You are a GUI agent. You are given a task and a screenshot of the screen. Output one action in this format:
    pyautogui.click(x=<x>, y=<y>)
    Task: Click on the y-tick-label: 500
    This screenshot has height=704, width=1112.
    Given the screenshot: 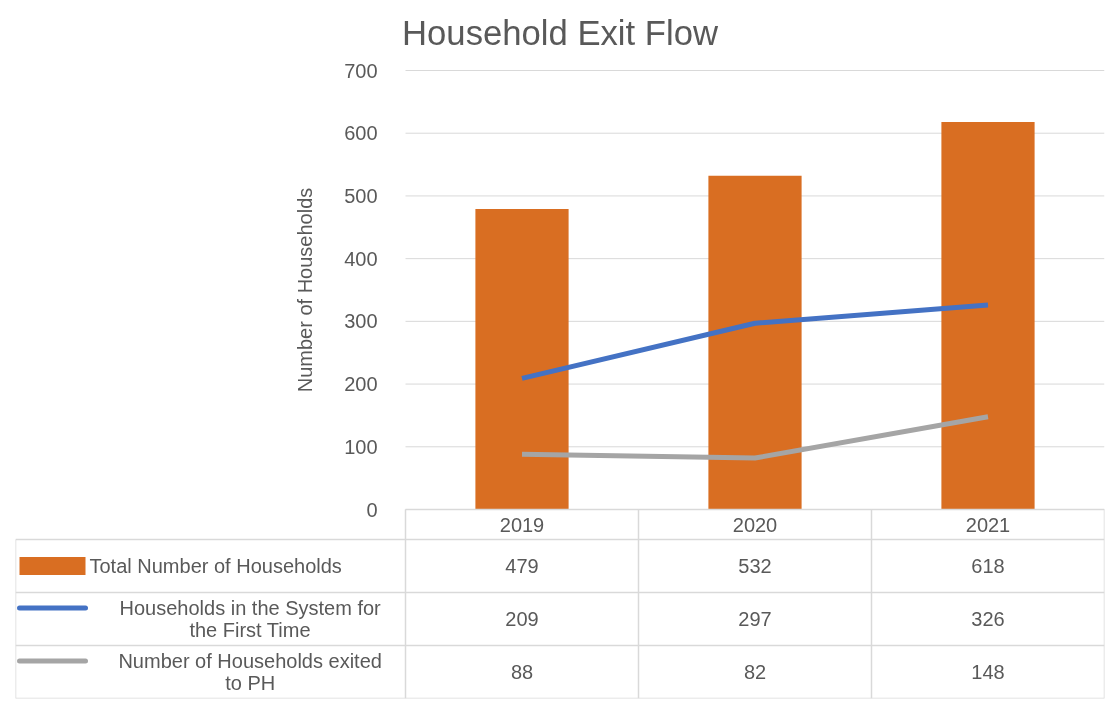 What is the action you would take?
    pyautogui.click(x=361, y=195)
    